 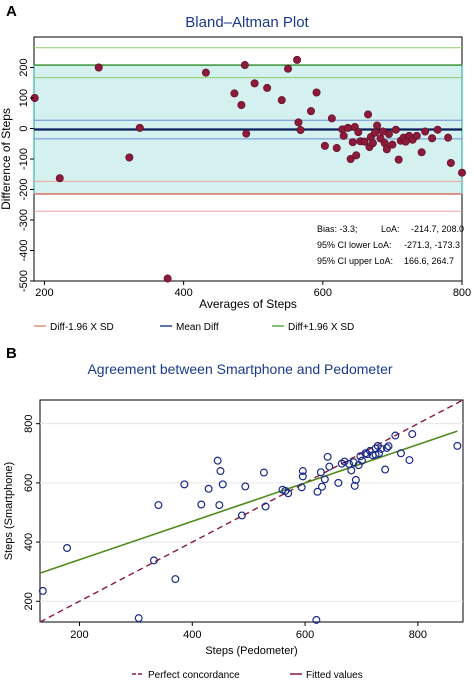 I want to click on y-tick-label: 600, so click(x=29, y=483).